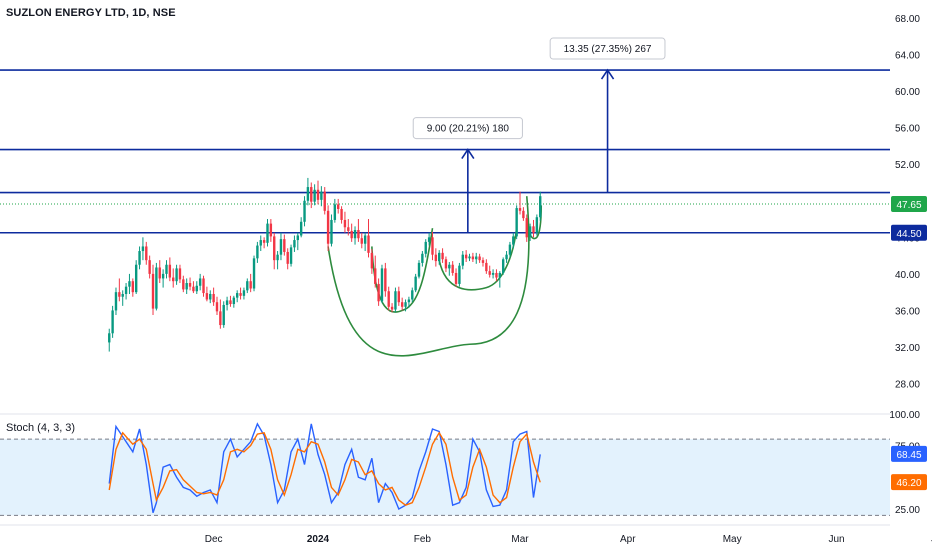  What do you see at coordinates (836, 539) in the screenshot?
I see `time-tick-label: Jun` at bounding box center [836, 539].